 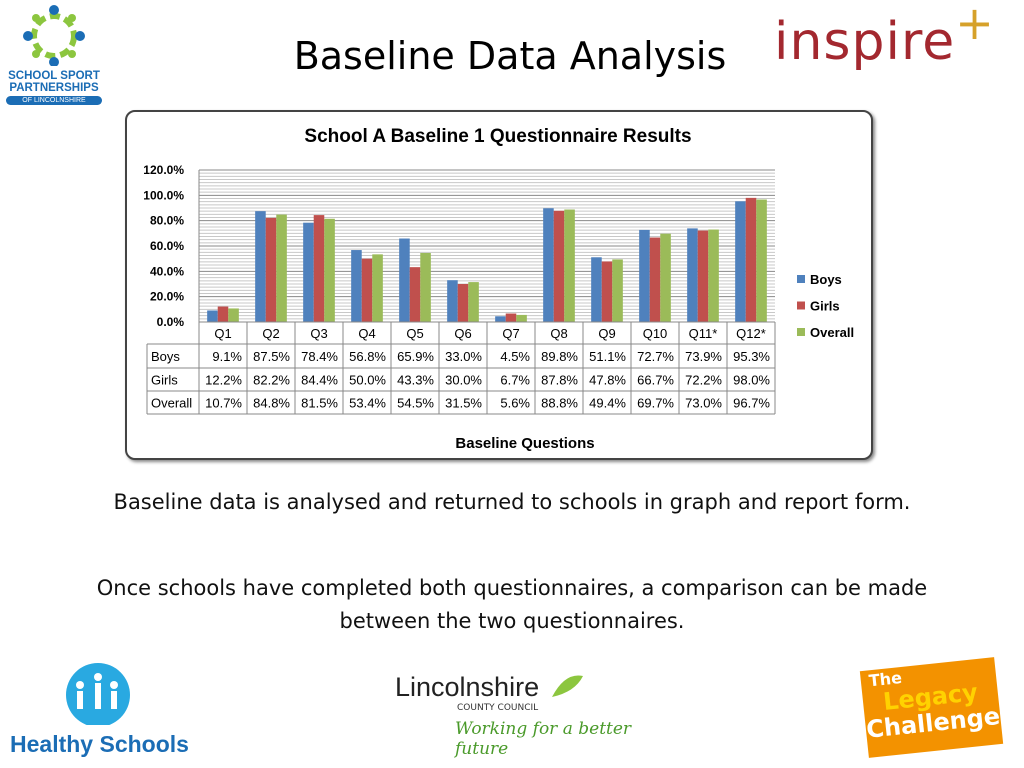 What do you see at coordinates (260, 266) in the screenshot?
I see `bar-boys-Q2` at bounding box center [260, 266].